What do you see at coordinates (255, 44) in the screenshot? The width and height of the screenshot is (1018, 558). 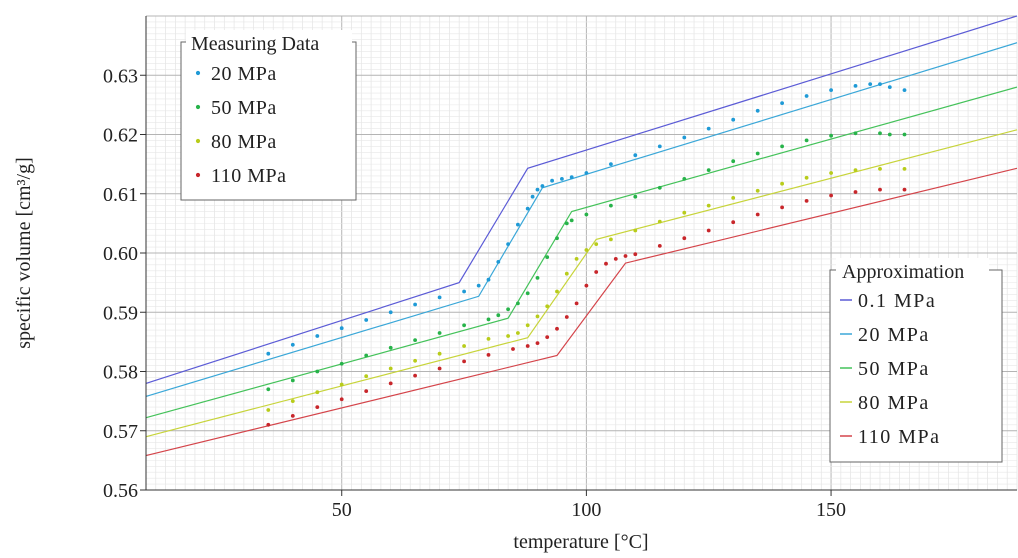 I see `legend-measuring-title: Measuring Data` at bounding box center [255, 44].